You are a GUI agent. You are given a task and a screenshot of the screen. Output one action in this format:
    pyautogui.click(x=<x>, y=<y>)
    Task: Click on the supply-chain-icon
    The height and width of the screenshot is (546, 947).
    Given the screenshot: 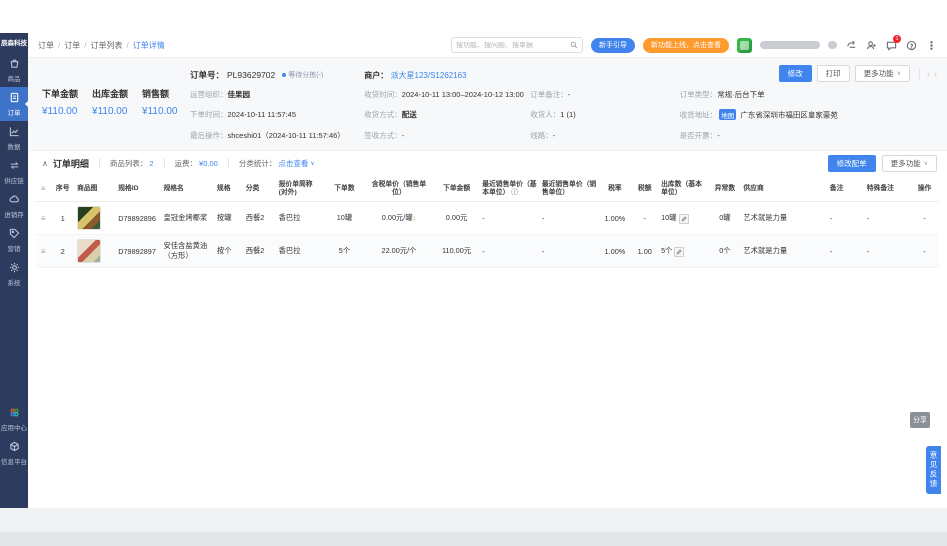 What is the action you would take?
    pyautogui.click(x=14, y=166)
    